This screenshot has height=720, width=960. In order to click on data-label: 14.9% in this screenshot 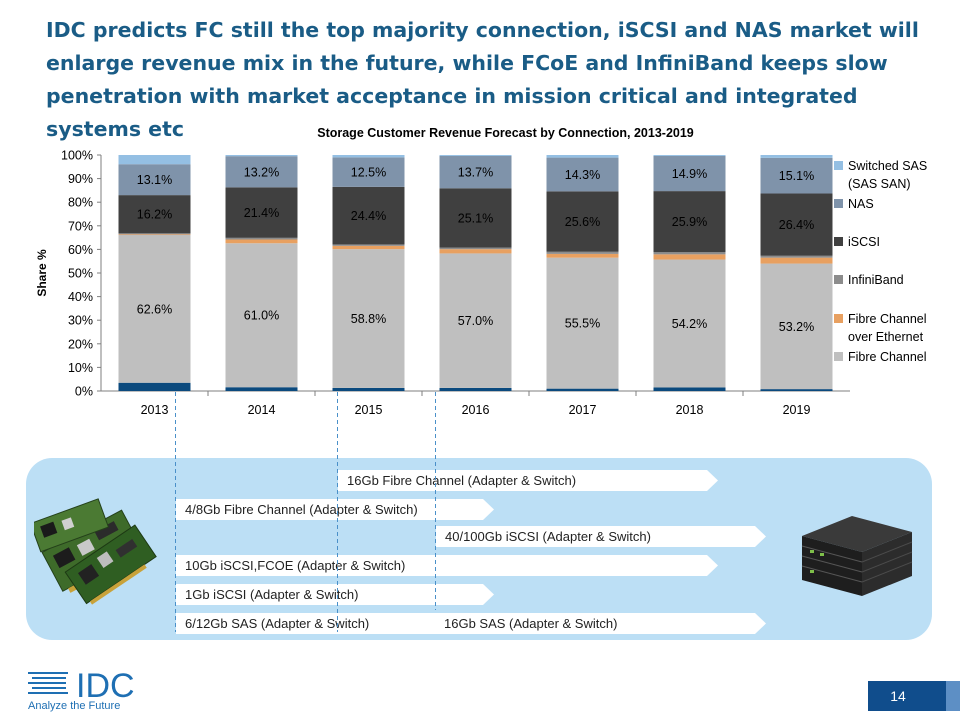, I will do `click(689, 174)`.